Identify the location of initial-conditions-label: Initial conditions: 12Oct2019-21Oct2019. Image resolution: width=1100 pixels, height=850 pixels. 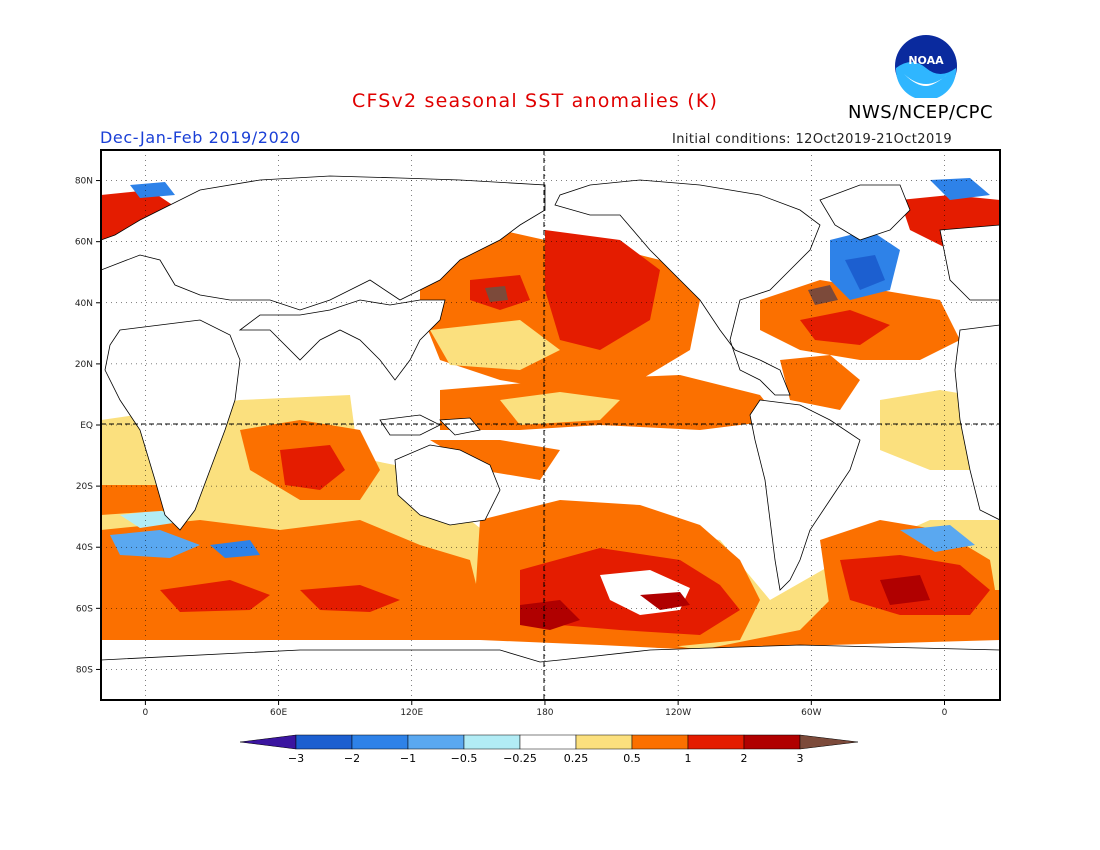
(812, 139).